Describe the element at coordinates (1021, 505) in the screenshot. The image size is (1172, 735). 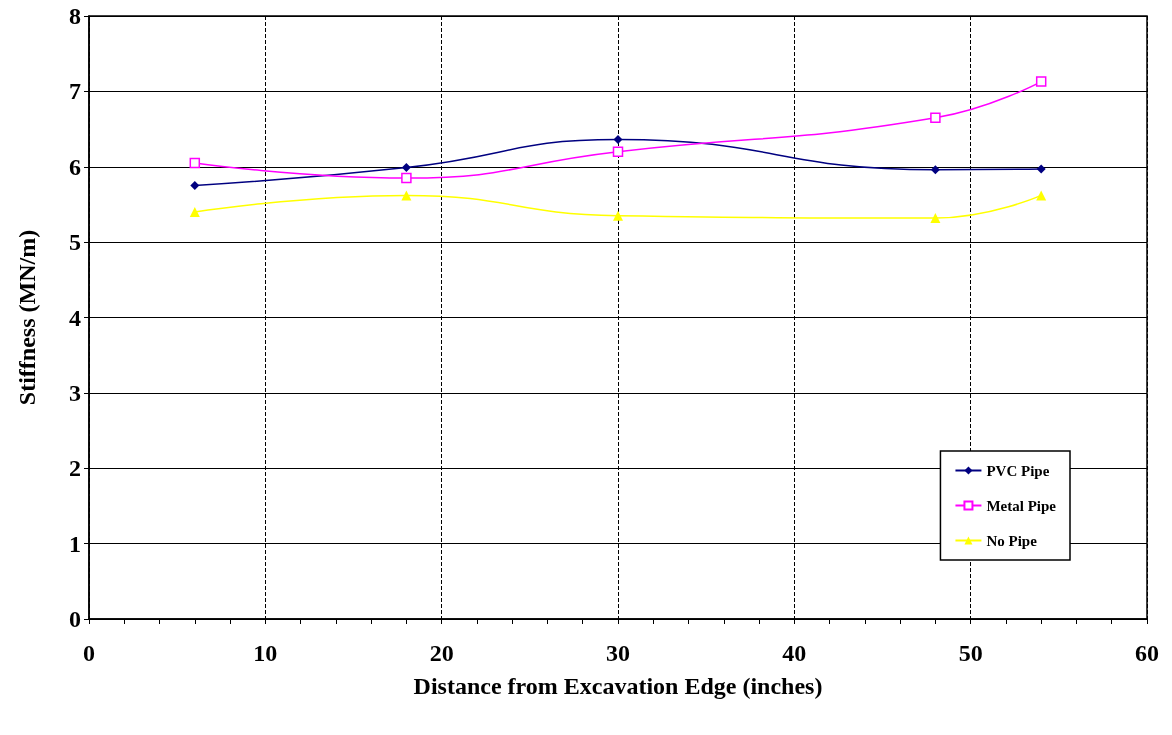
I see `legend-label: Metal Pipe` at that location.